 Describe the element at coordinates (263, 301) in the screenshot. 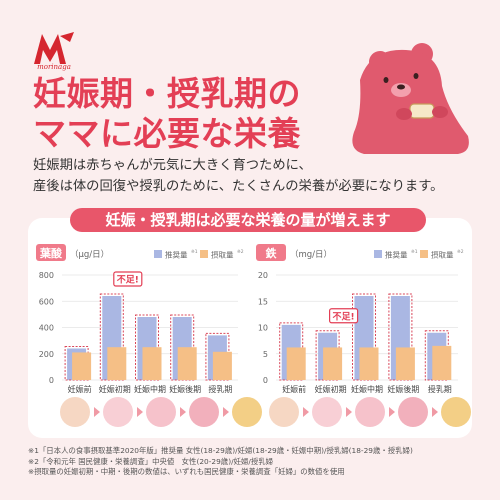

I see `y-tick-label: 15` at that location.